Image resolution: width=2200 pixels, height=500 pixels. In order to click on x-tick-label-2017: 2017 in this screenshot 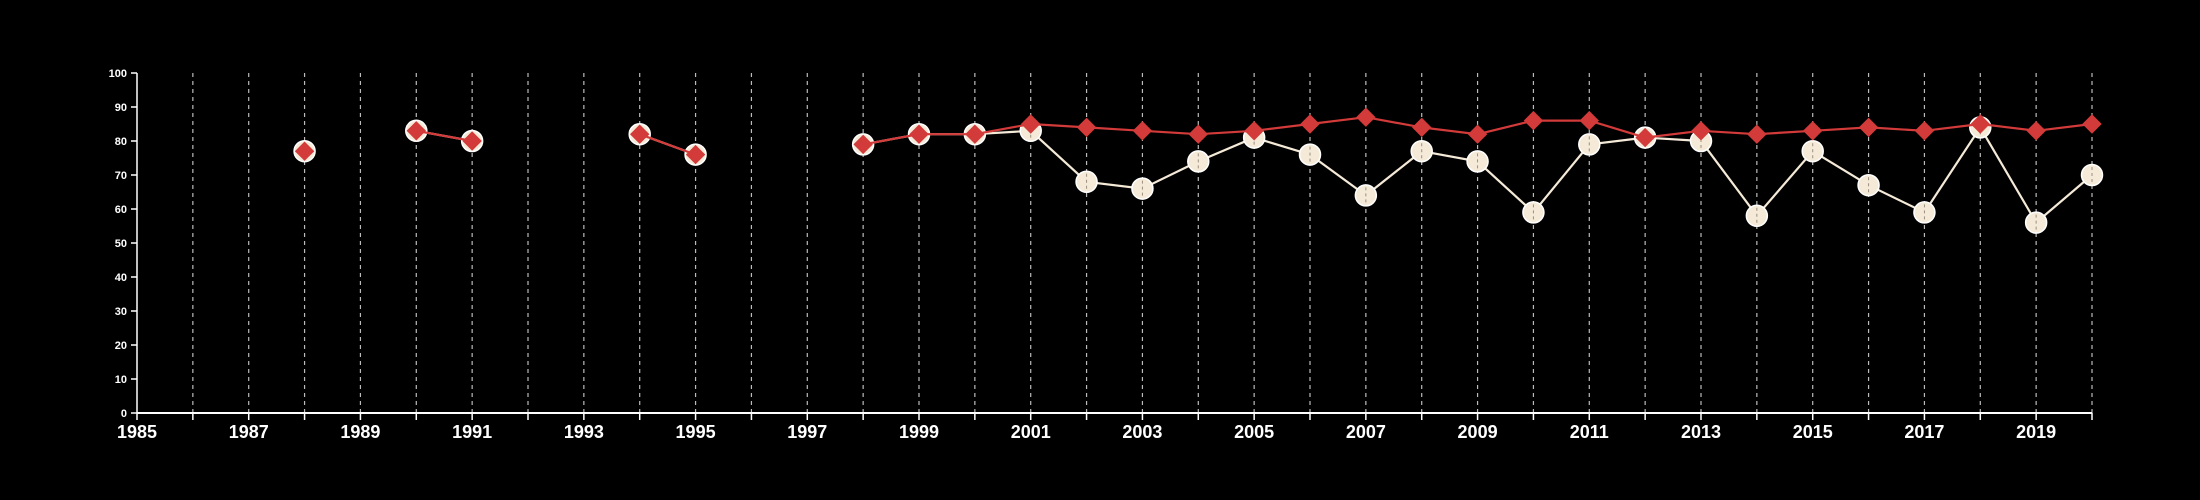, I will do `click(1924, 432)`.